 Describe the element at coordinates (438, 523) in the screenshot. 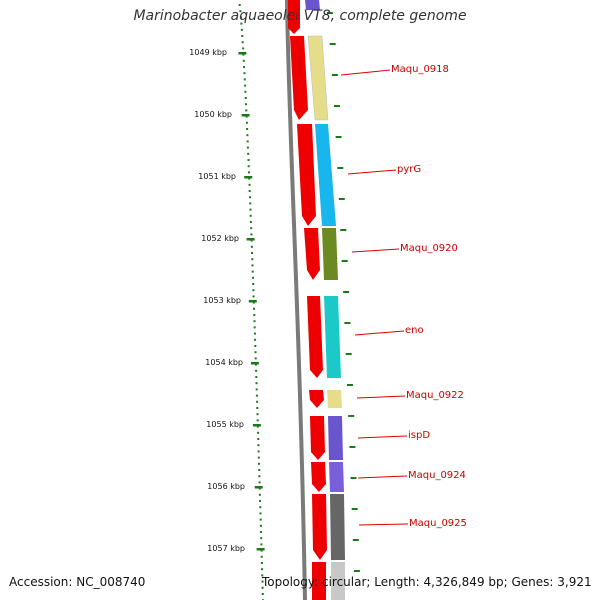

I see `gene-label-maqu-0925: Maqu_0925` at that location.